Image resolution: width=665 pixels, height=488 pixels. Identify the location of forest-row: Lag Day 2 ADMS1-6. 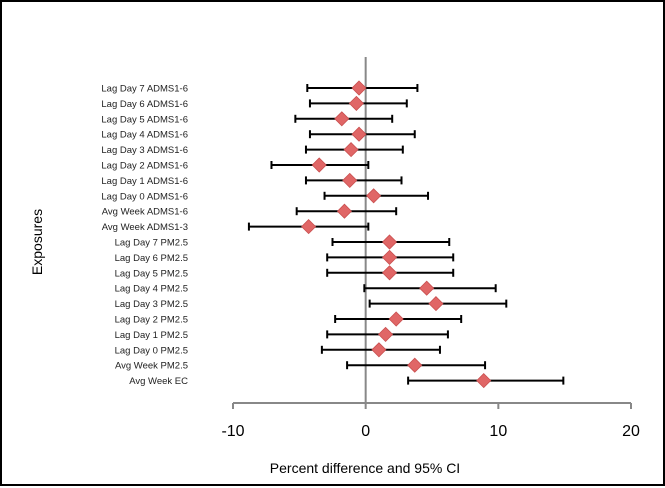
(235, 165).